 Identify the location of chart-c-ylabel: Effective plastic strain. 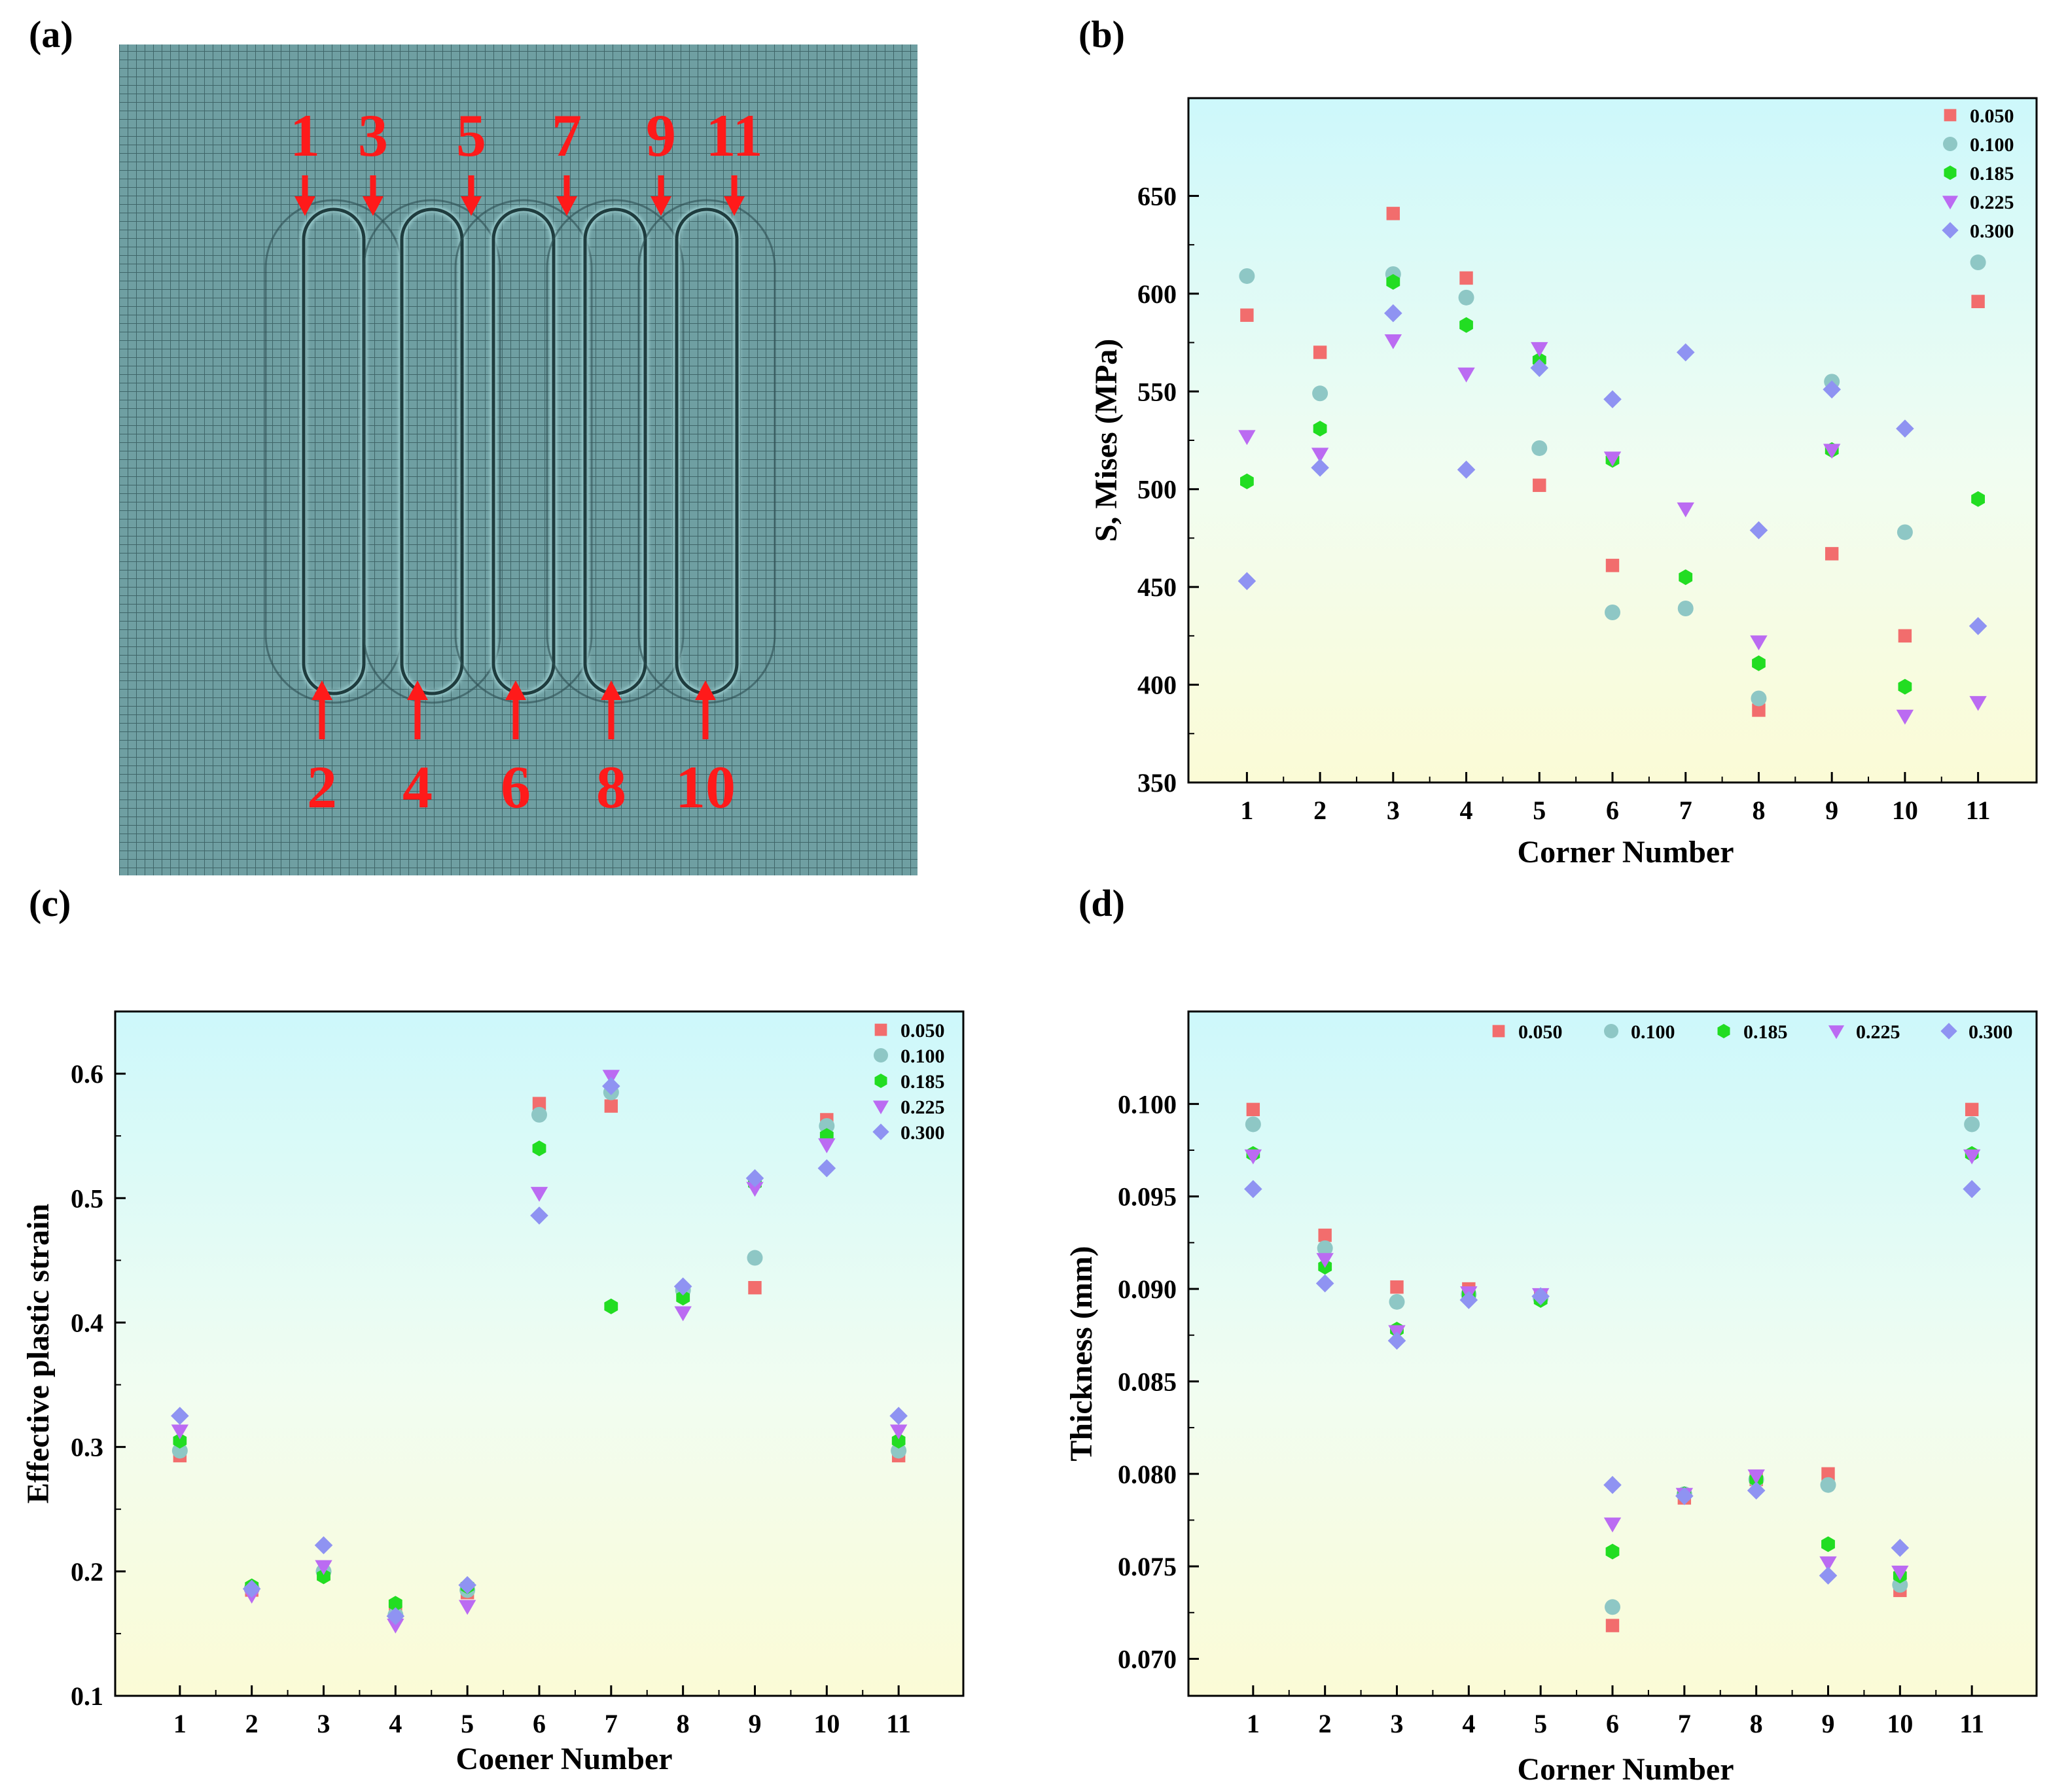
(38, 1354).